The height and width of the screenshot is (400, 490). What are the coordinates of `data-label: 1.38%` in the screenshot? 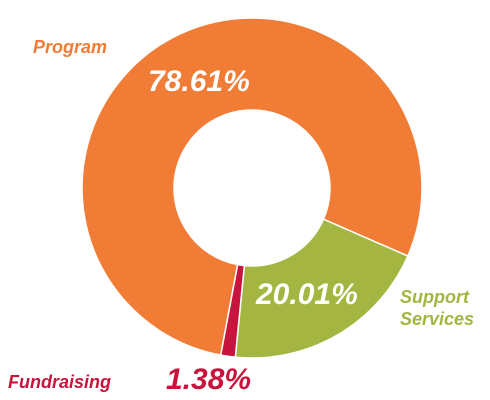 It's located at (209, 379).